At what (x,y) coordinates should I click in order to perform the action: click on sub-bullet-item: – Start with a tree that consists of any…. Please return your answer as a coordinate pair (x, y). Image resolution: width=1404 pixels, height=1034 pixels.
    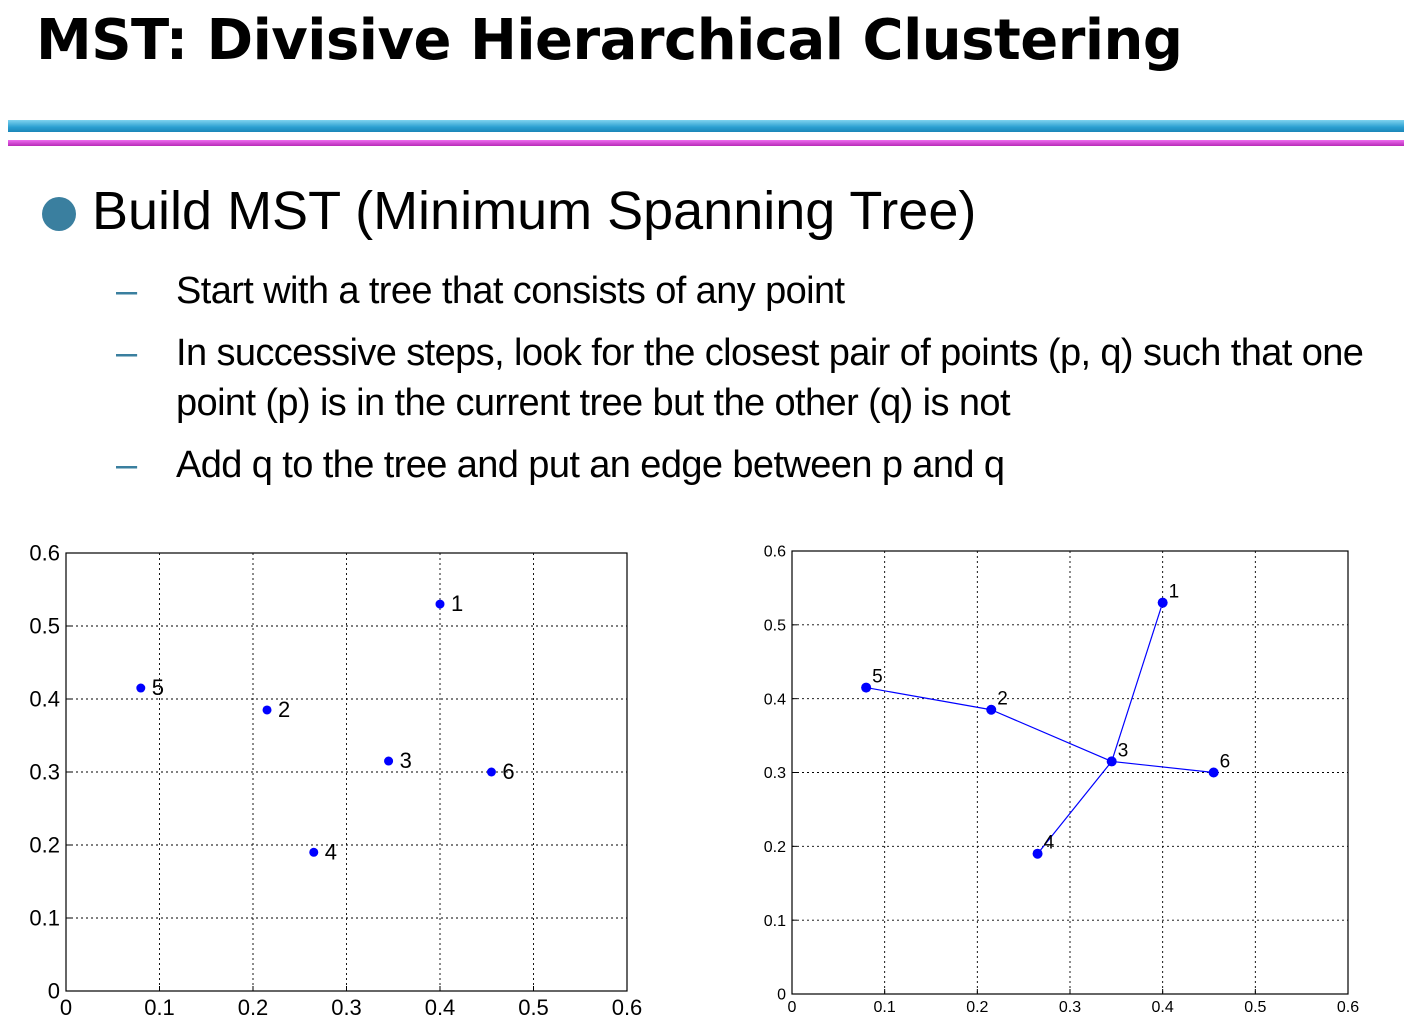
    Looking at the image, I should click on (759, 291).